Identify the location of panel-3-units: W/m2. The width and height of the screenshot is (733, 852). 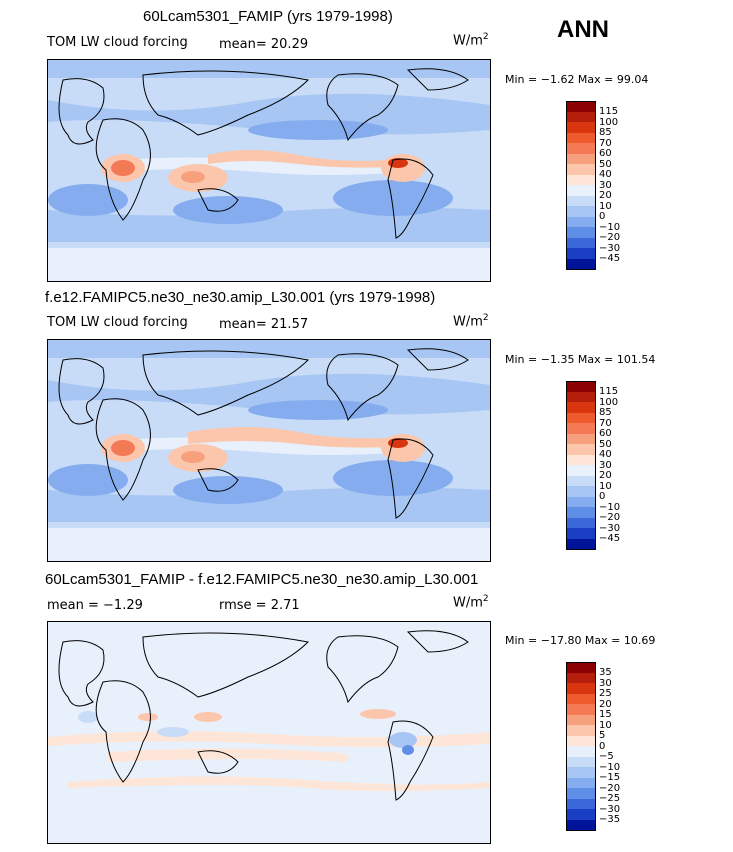
(471, 602).